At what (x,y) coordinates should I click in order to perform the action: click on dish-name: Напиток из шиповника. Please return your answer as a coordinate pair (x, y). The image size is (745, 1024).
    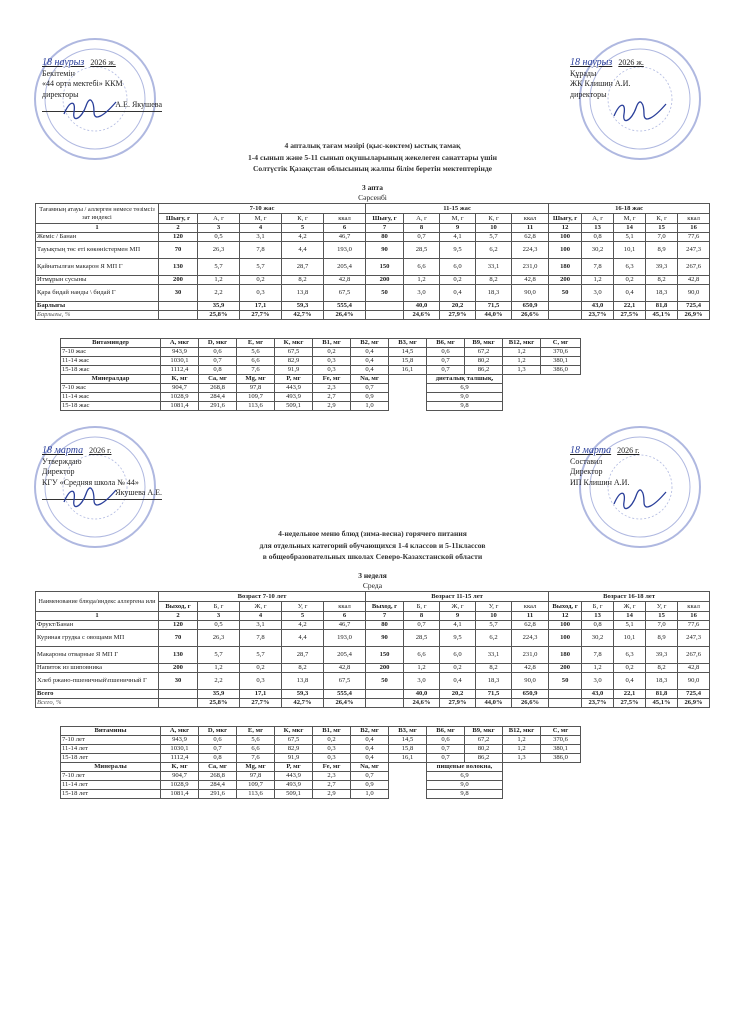
    Looking at the image, I should click on (97, 668).